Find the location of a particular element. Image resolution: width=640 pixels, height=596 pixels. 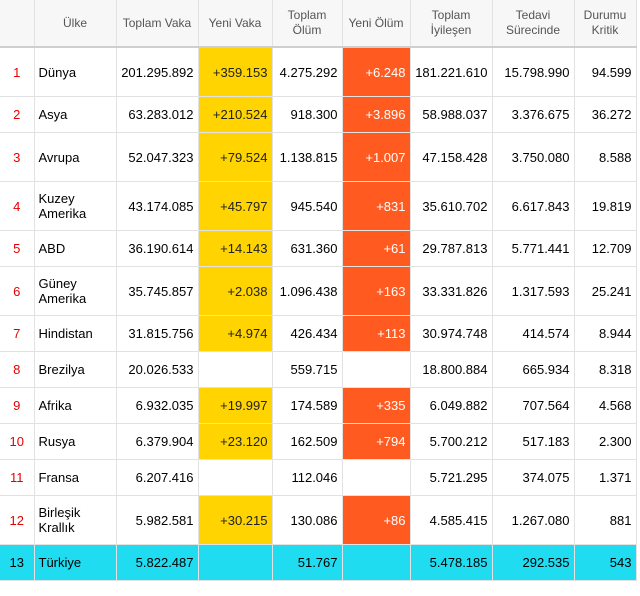

cell-total-cases: 5.822.487 is located at coordinates (157, 562).